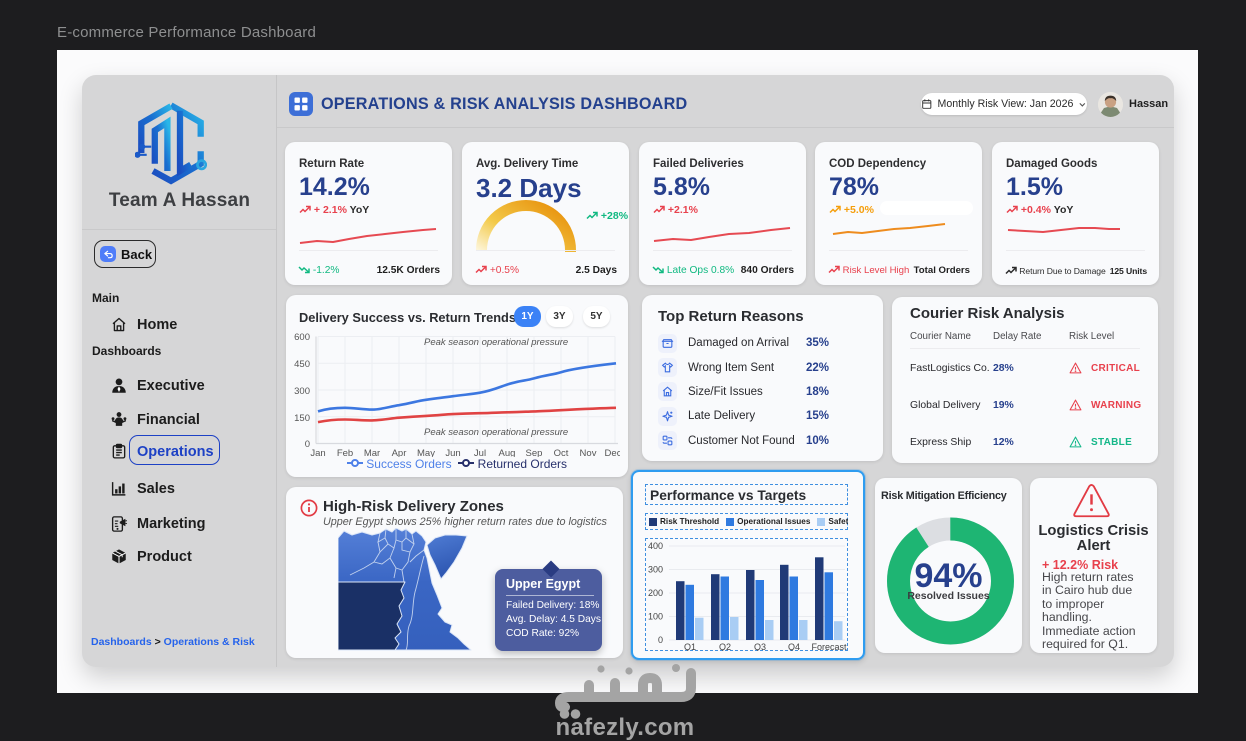 The width and height of the screenshot is (1246, 741). Describe the element at coordinates (760, 646) in the screenshot. I see `svg-text: Q3` at that location.